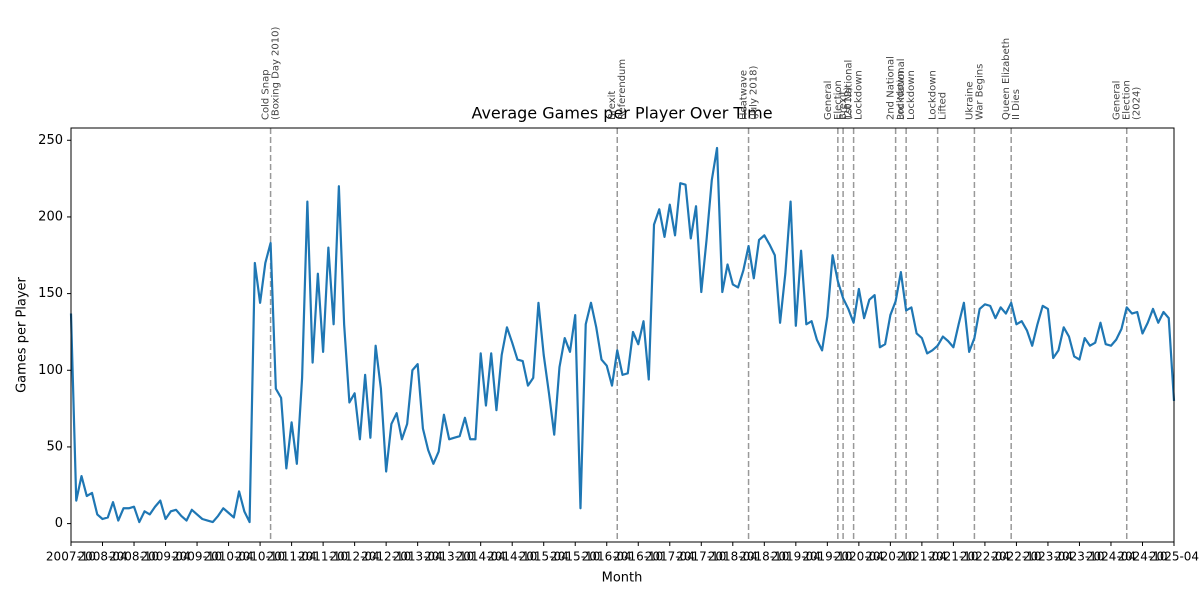 This screenshot has width=1200, height=600. What do you see at coordinates (985, 557) in the screenshot?
I see `x-tick-label: 2022-04` at bounding box center [985, 557].